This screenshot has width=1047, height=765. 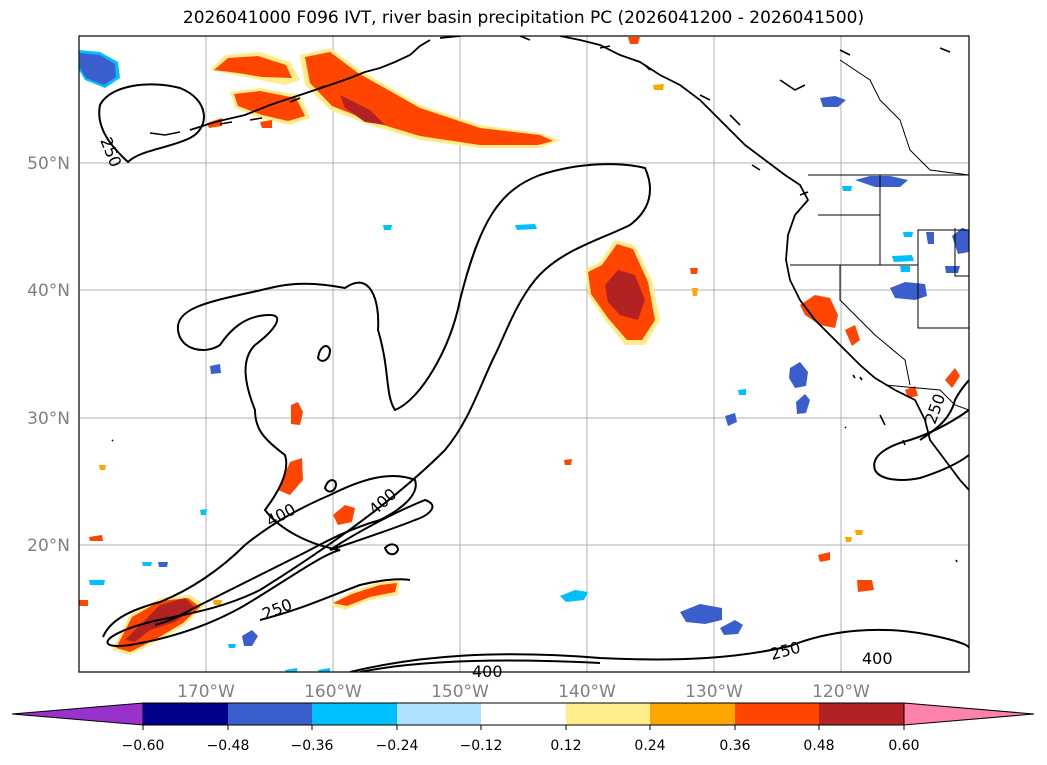 What do you see at coordinates (565, 746) in the screenshot?
I see `colorbar-tick: 0.12` at bounding box center [565, 746].